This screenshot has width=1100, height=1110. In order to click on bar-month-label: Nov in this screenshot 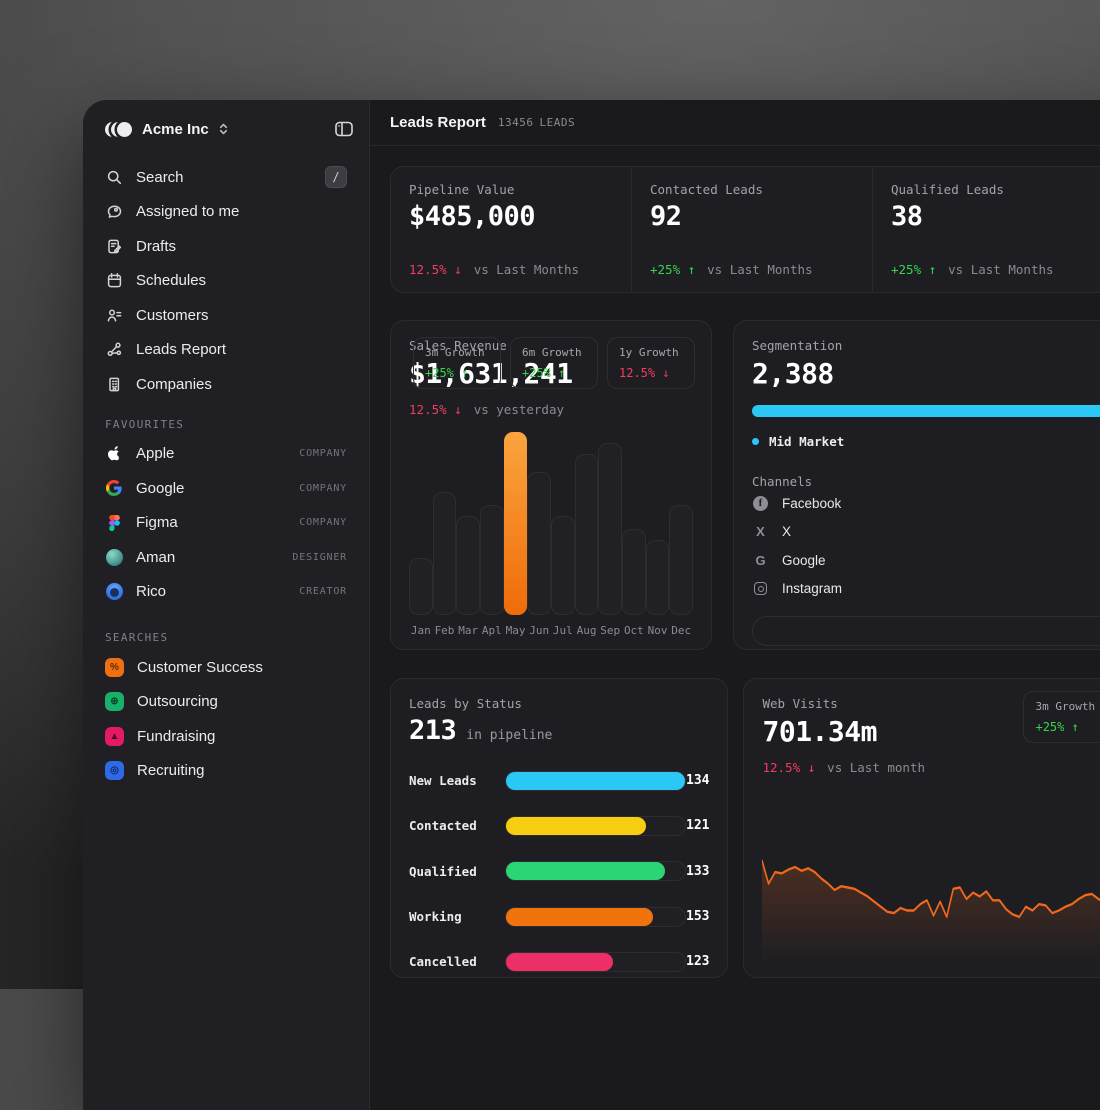, I will do `click(657, 630)`.